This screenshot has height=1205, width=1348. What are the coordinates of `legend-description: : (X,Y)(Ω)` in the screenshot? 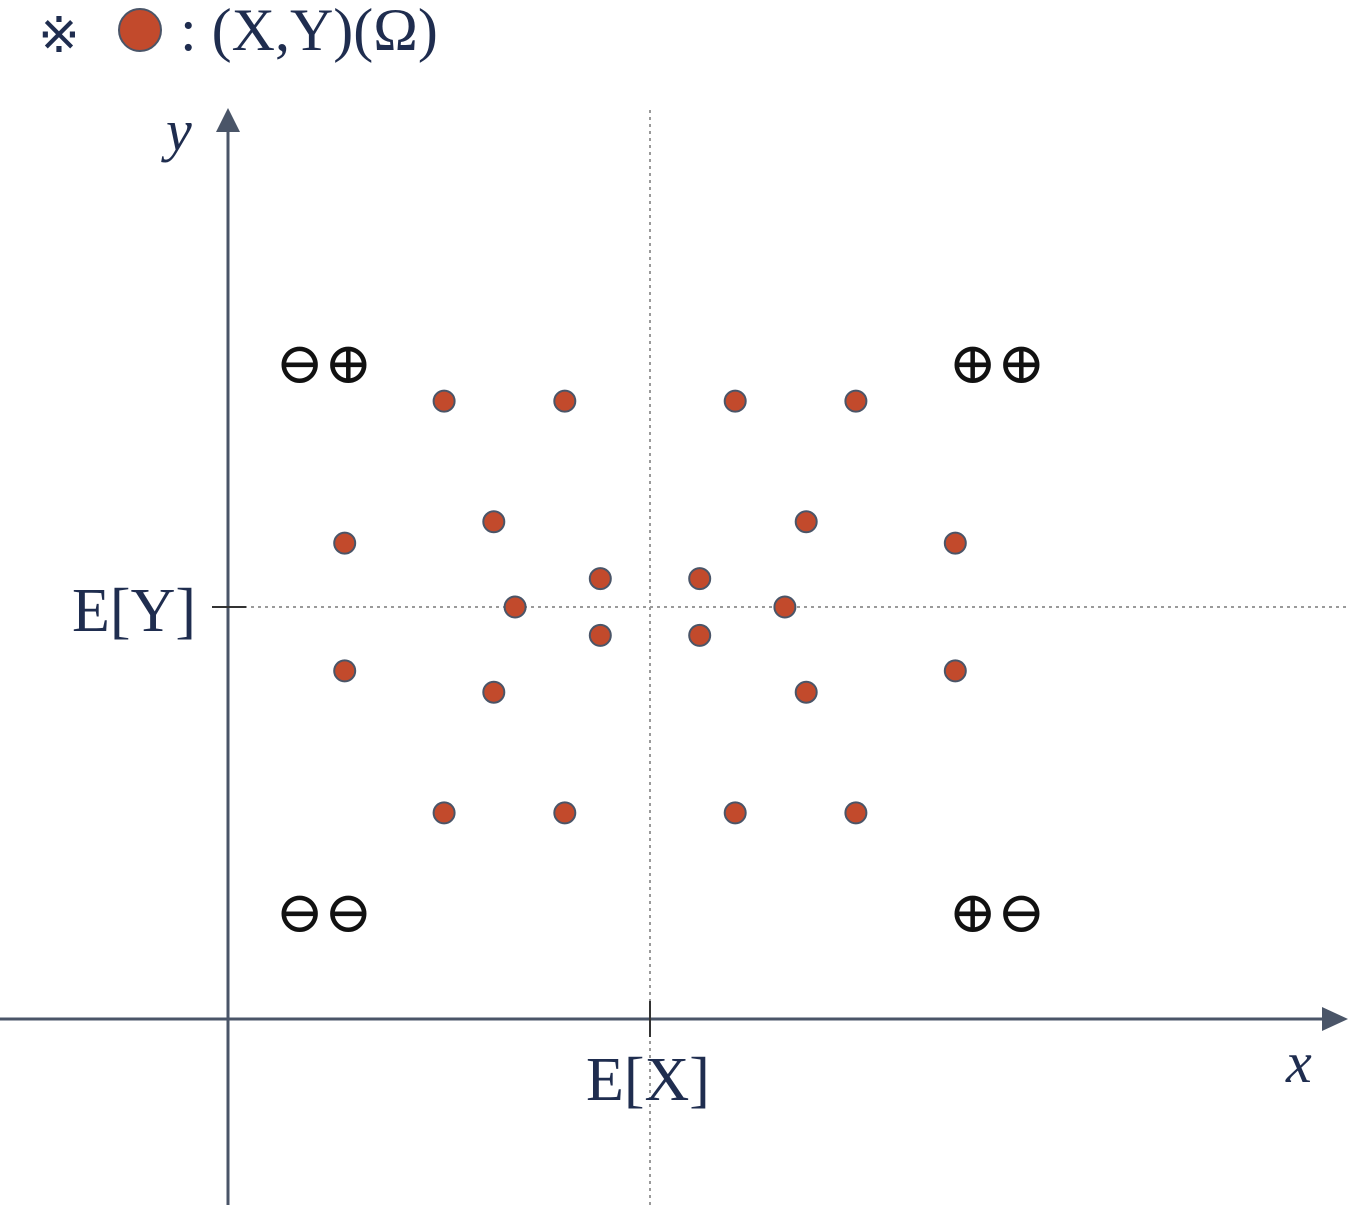 It's located at (309, 31).